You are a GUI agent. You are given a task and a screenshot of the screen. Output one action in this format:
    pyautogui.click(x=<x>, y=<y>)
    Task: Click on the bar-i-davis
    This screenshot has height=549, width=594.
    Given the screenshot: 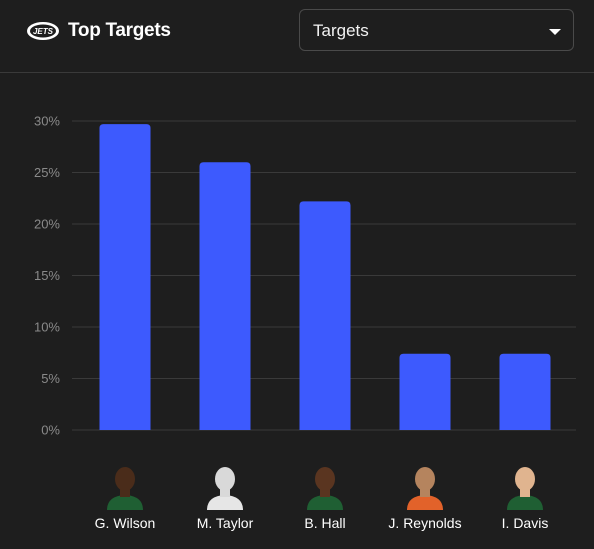 What is the action you would take?
    pyautogui.click(x=525, y=391)
    